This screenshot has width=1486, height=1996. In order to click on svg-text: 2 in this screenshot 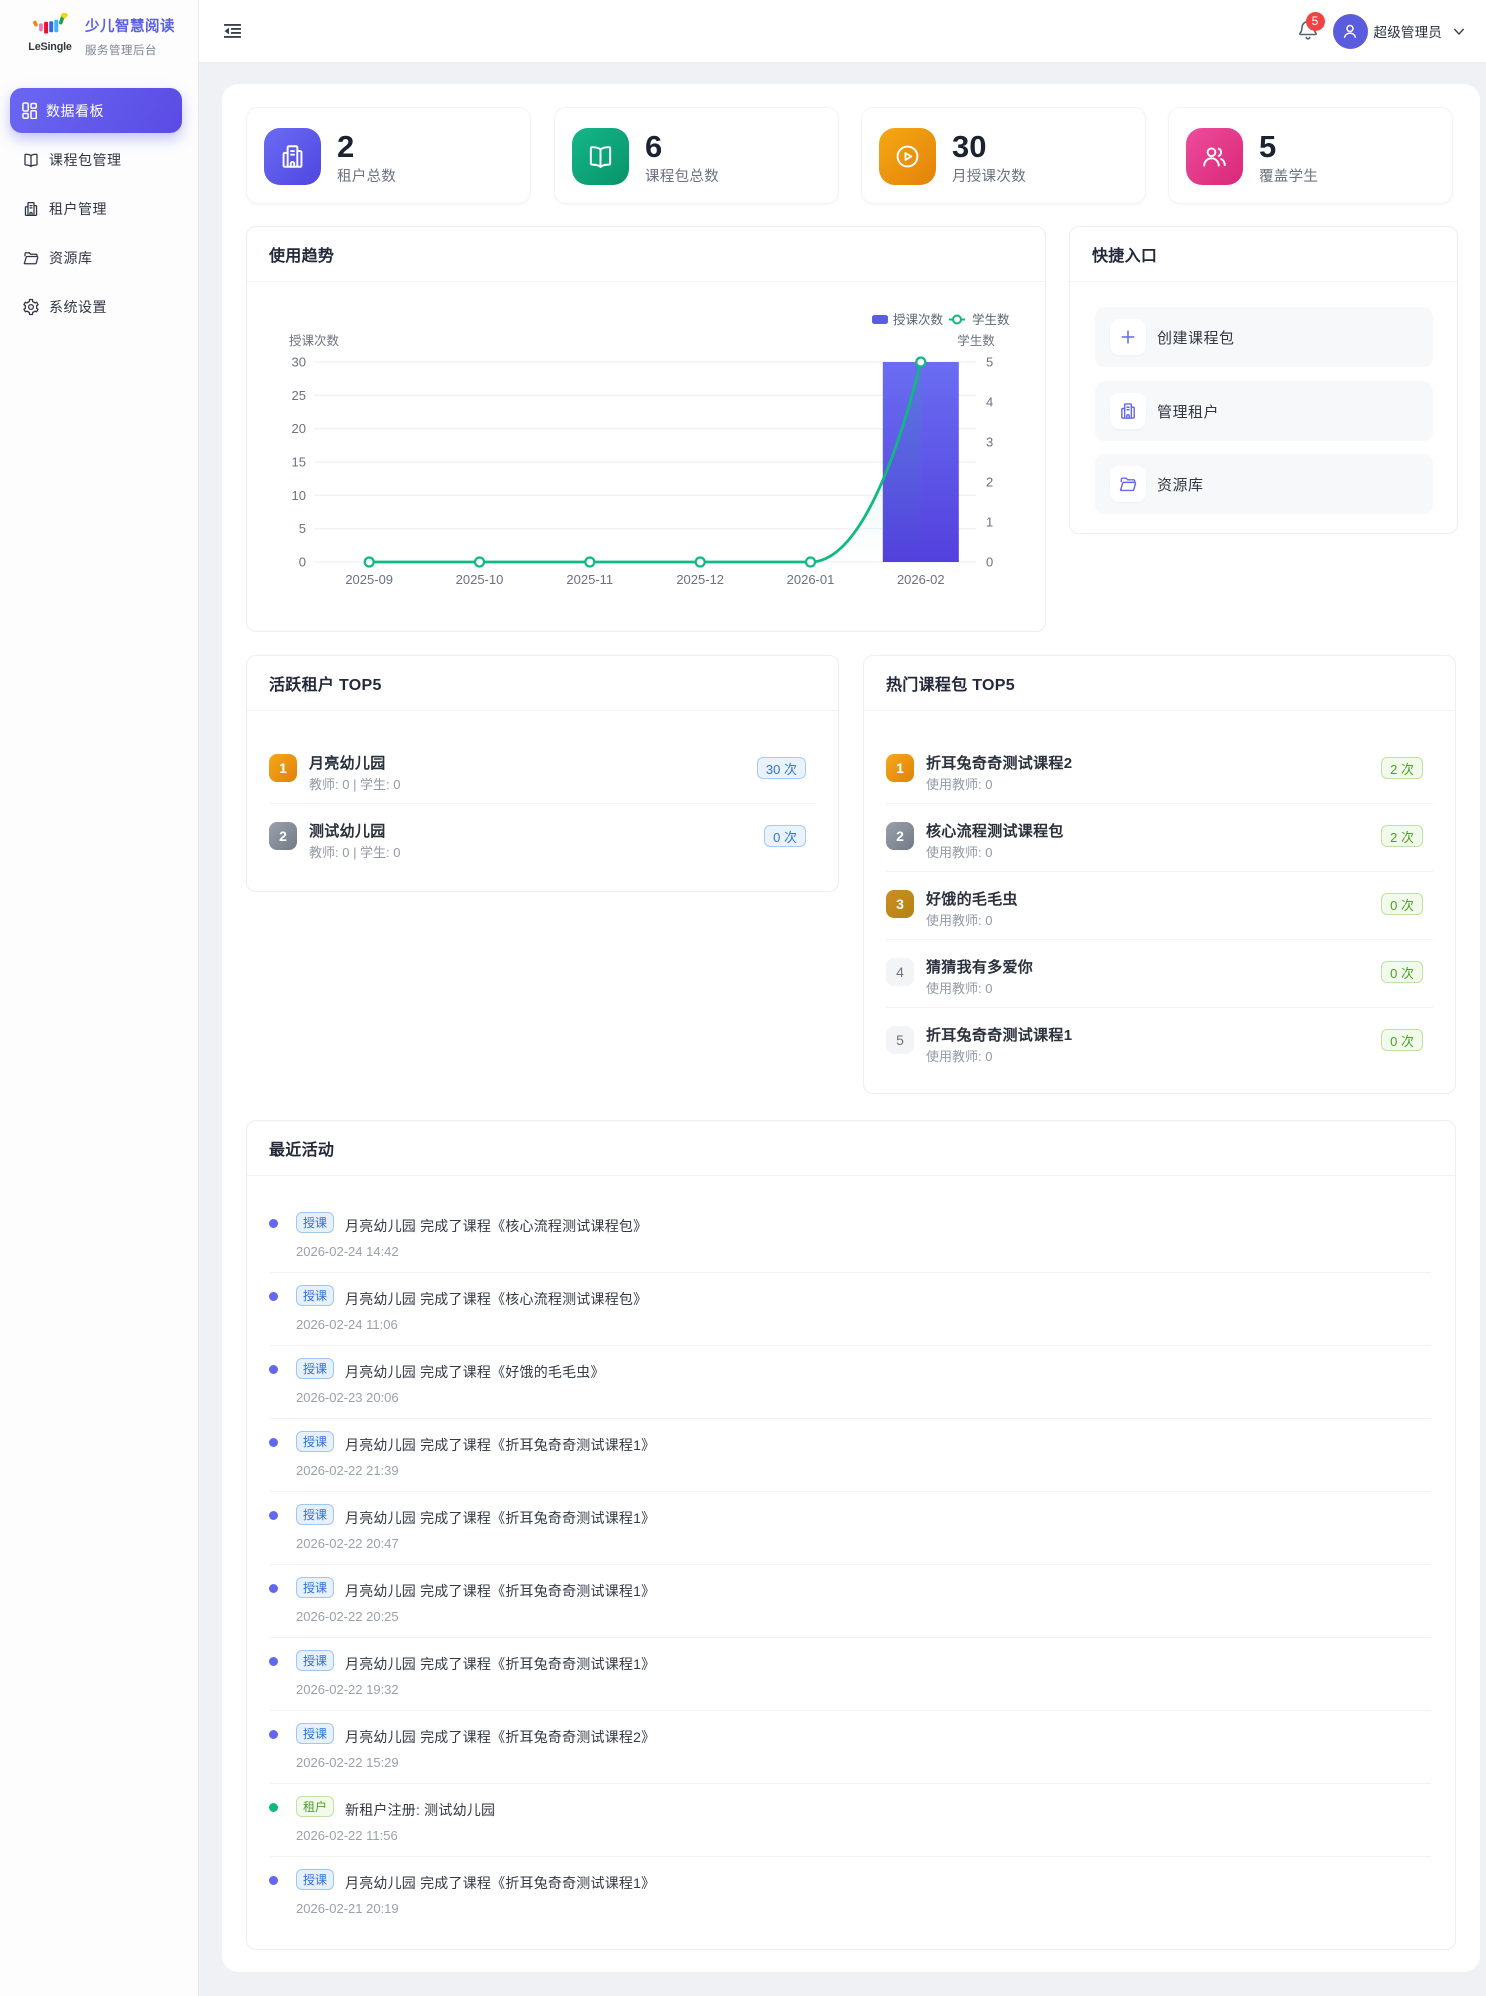, I will do `click(989, 482)`.